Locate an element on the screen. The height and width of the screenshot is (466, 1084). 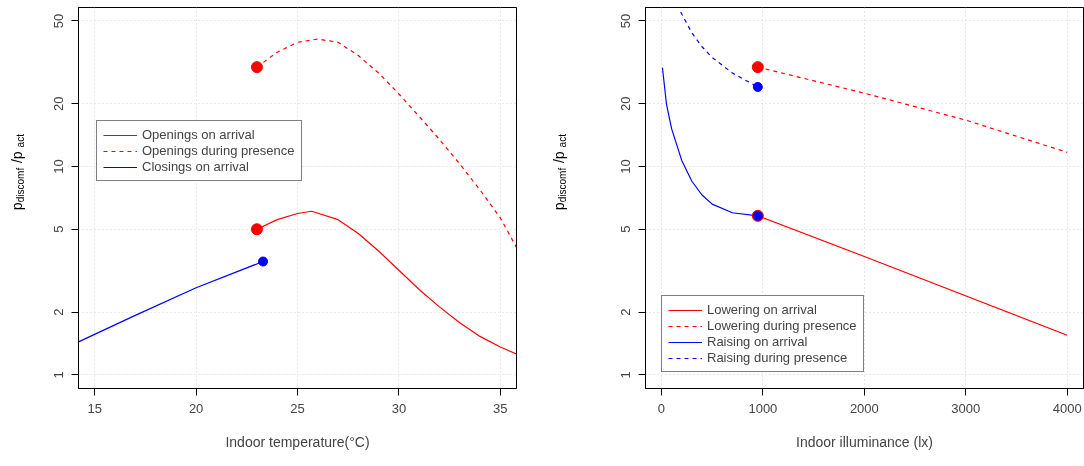
legend-label: Openings on arrival is located at coordinates (198, 134).